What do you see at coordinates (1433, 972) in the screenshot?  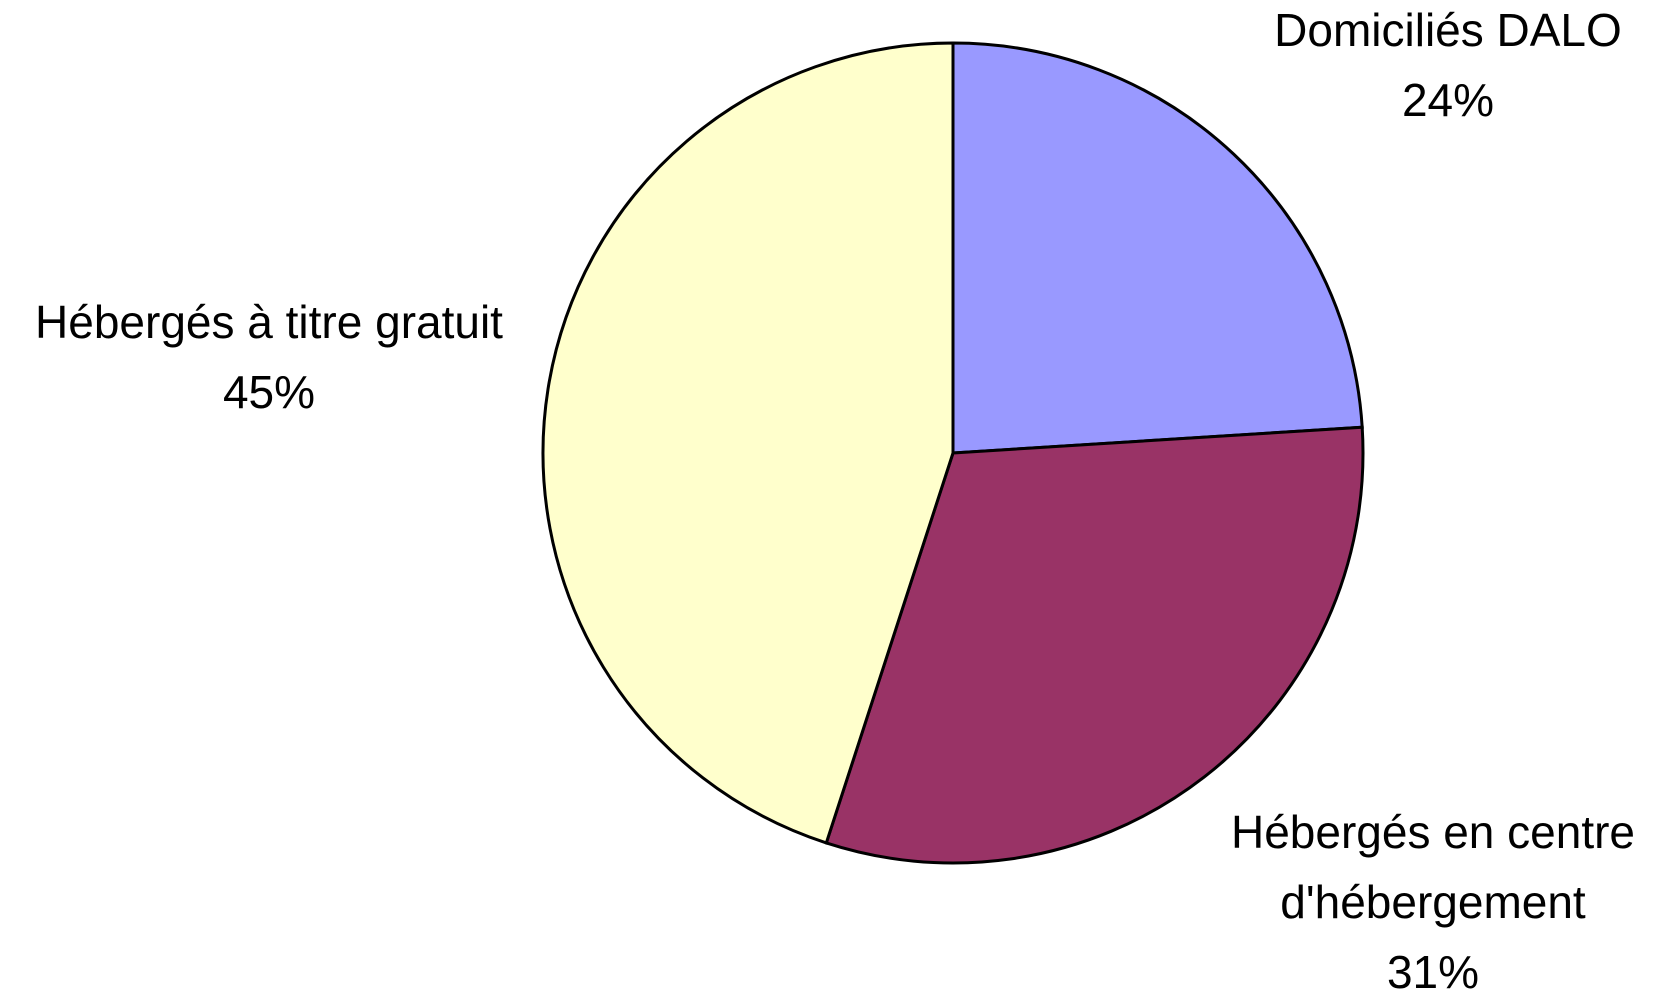 I see `value-label: 31%` at bounding box center [1433, 972].